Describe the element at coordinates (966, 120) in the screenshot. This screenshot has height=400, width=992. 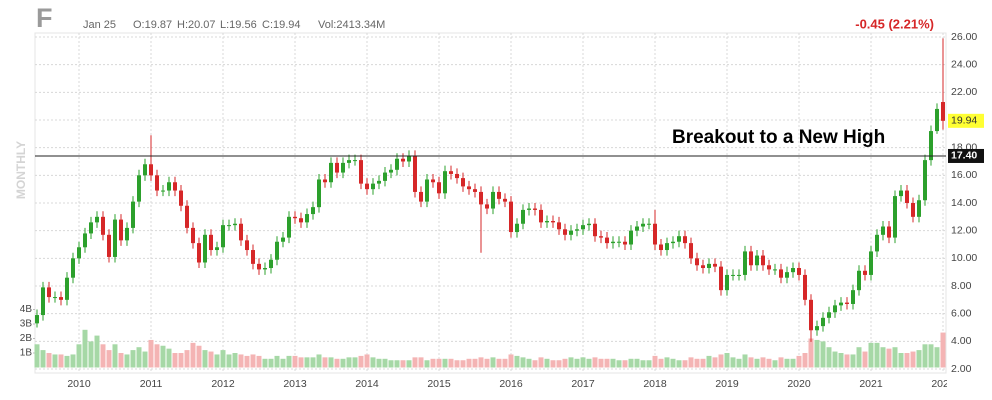
I see `last-price-box` at that location.